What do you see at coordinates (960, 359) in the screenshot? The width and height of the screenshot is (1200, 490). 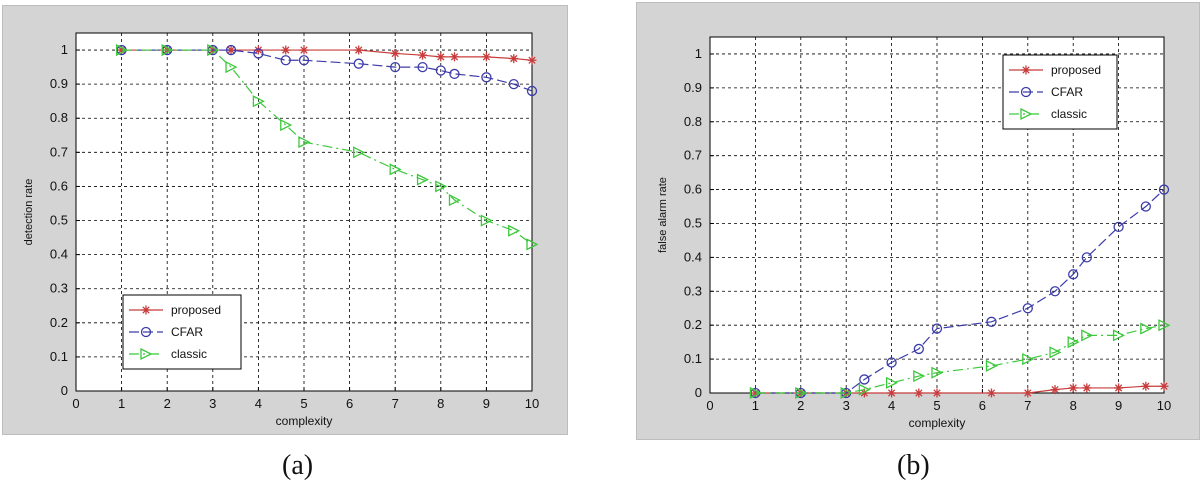 I see `series-line-classic` at bounding box center [960, 359].